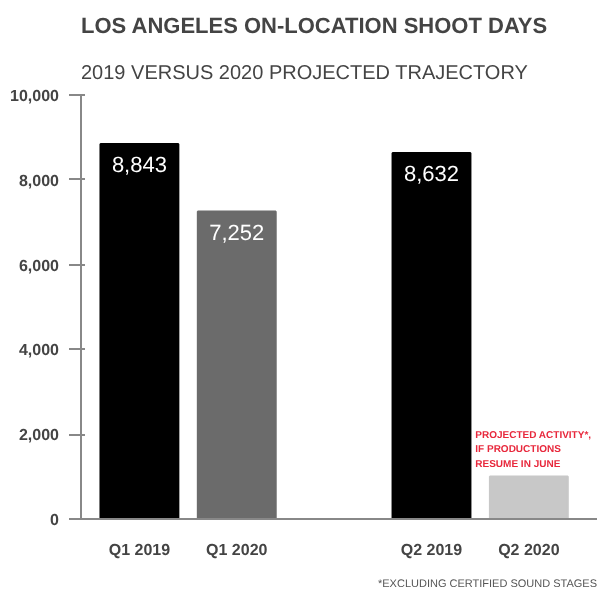 The height and width of the screenshot is (600, 600). Describe the element at coordinates (140, 550) in the screenshot. I see `x-tick-label: Q1 2019` at that location.